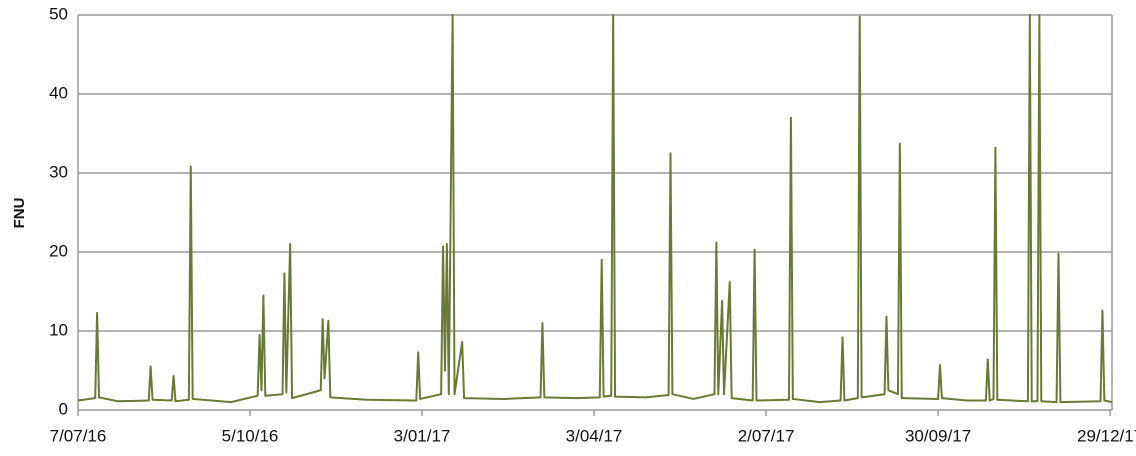 This screenshot has height=456, width=1136. I want to click on y-tick-label: 20, so click(58, 250).